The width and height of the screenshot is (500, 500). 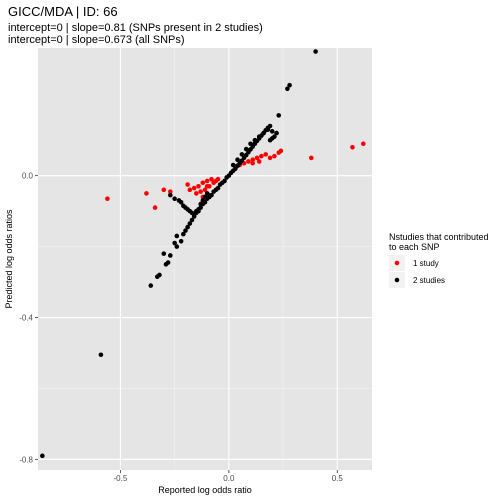 What do you see at coordinates (96, 40) in the screenshot?
I see `chart-subtitle-line-2: intercept=0 | slope=0.673 (all SNPs)` at bounding box center [96, 40].